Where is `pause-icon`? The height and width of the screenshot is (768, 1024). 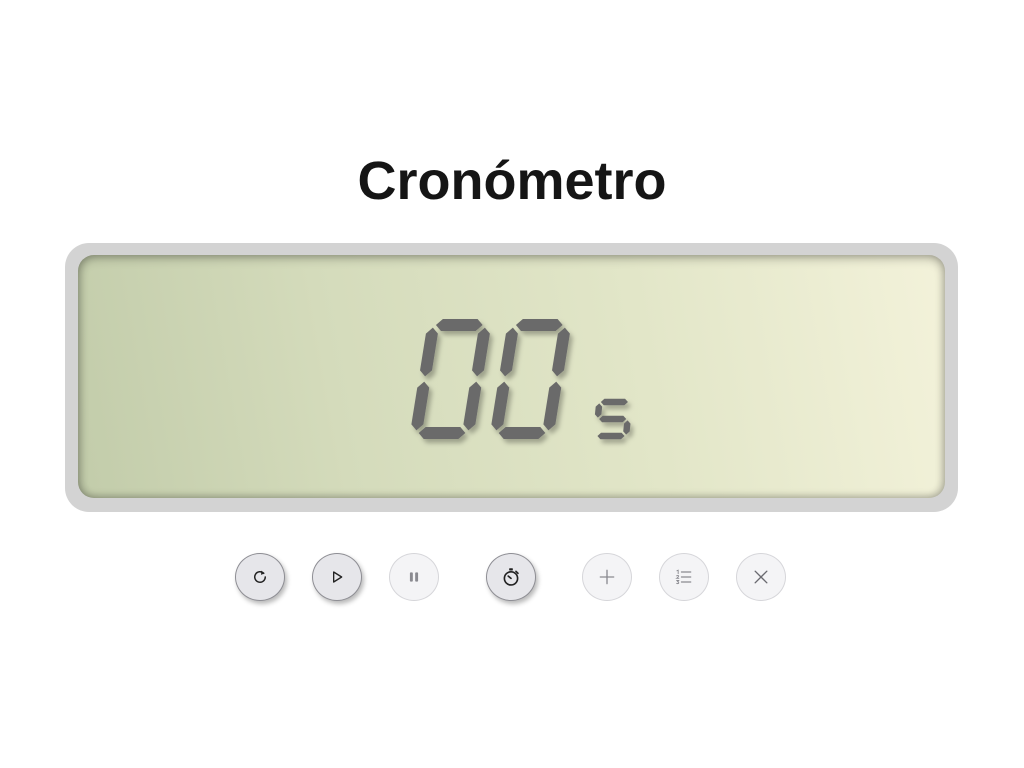 pause-icon is located at coordinates (414, 577).